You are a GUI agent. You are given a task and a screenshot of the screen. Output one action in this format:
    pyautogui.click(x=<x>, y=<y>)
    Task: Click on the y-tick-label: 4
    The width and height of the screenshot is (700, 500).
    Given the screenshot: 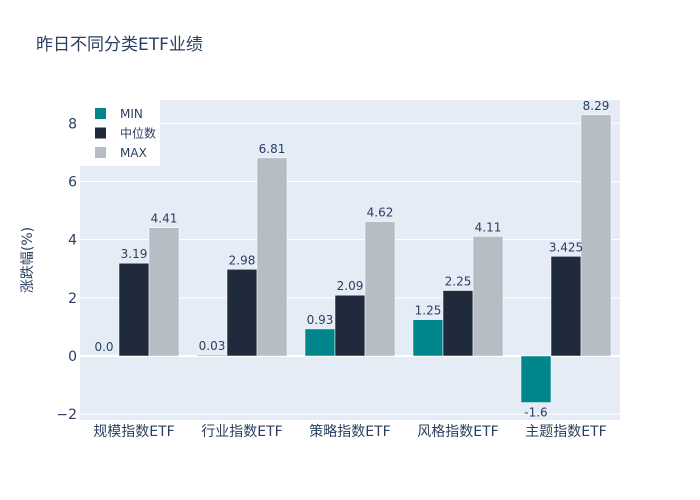 What is the action you would take?
    pyautogui.click(x=72, y=241)
    